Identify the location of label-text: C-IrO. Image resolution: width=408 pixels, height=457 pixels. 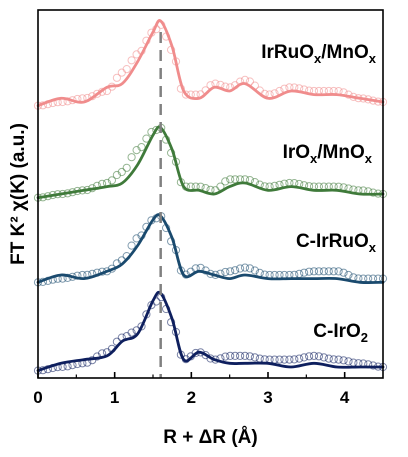
(337, 331).